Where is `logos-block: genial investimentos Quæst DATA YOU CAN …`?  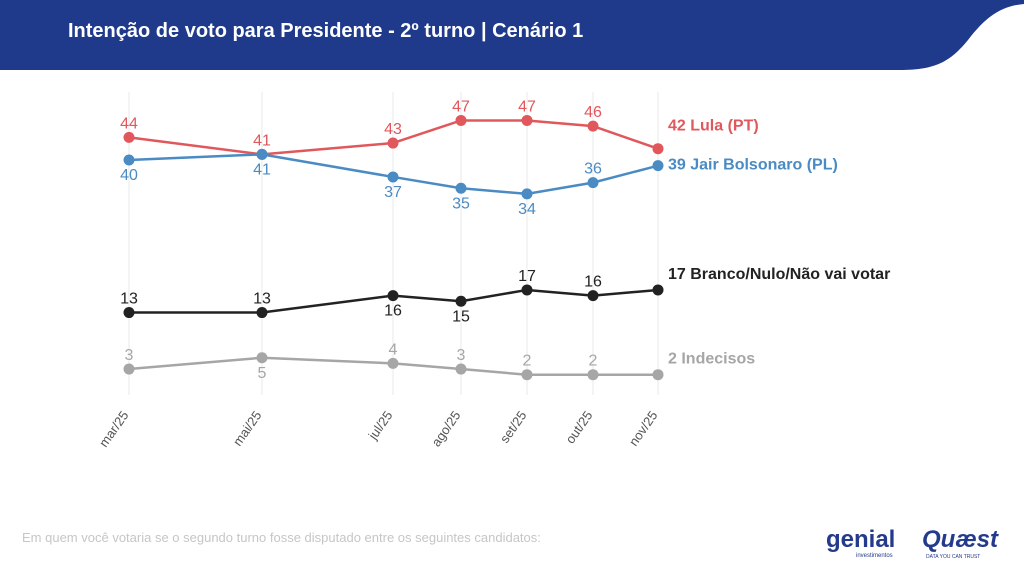
logos-block: genial investimentos Quæst DATA YOU CAN … is located at coordinates (916, 547).